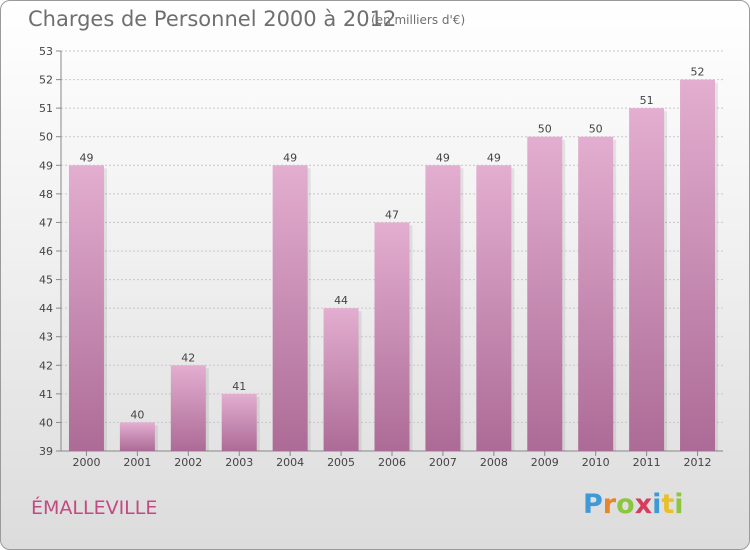 The width and height of the screenshot is (750, 550). Describe the element at coordinates (341, 300) in the screenshot. I see `data-label: 44` at that location.